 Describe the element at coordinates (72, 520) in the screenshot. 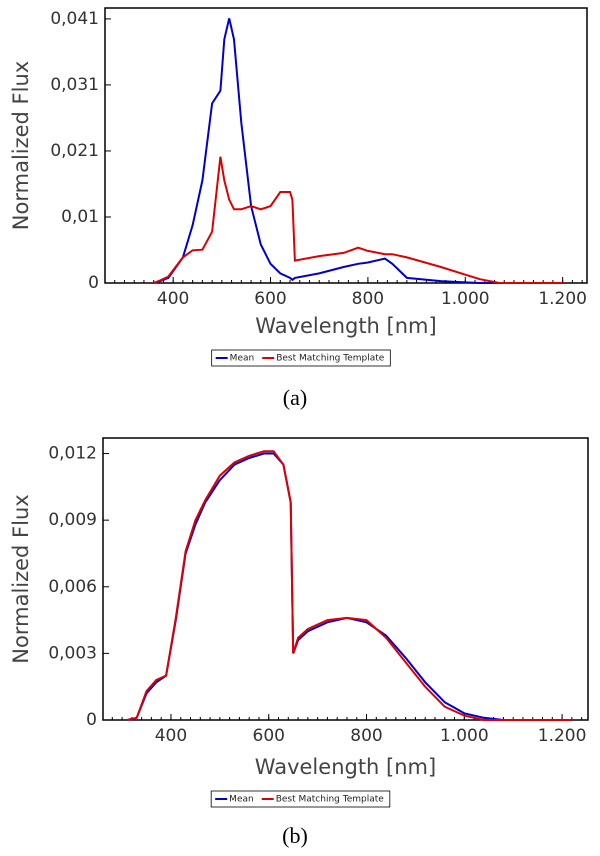

I see `y-tick-label: 0,009` at that location.